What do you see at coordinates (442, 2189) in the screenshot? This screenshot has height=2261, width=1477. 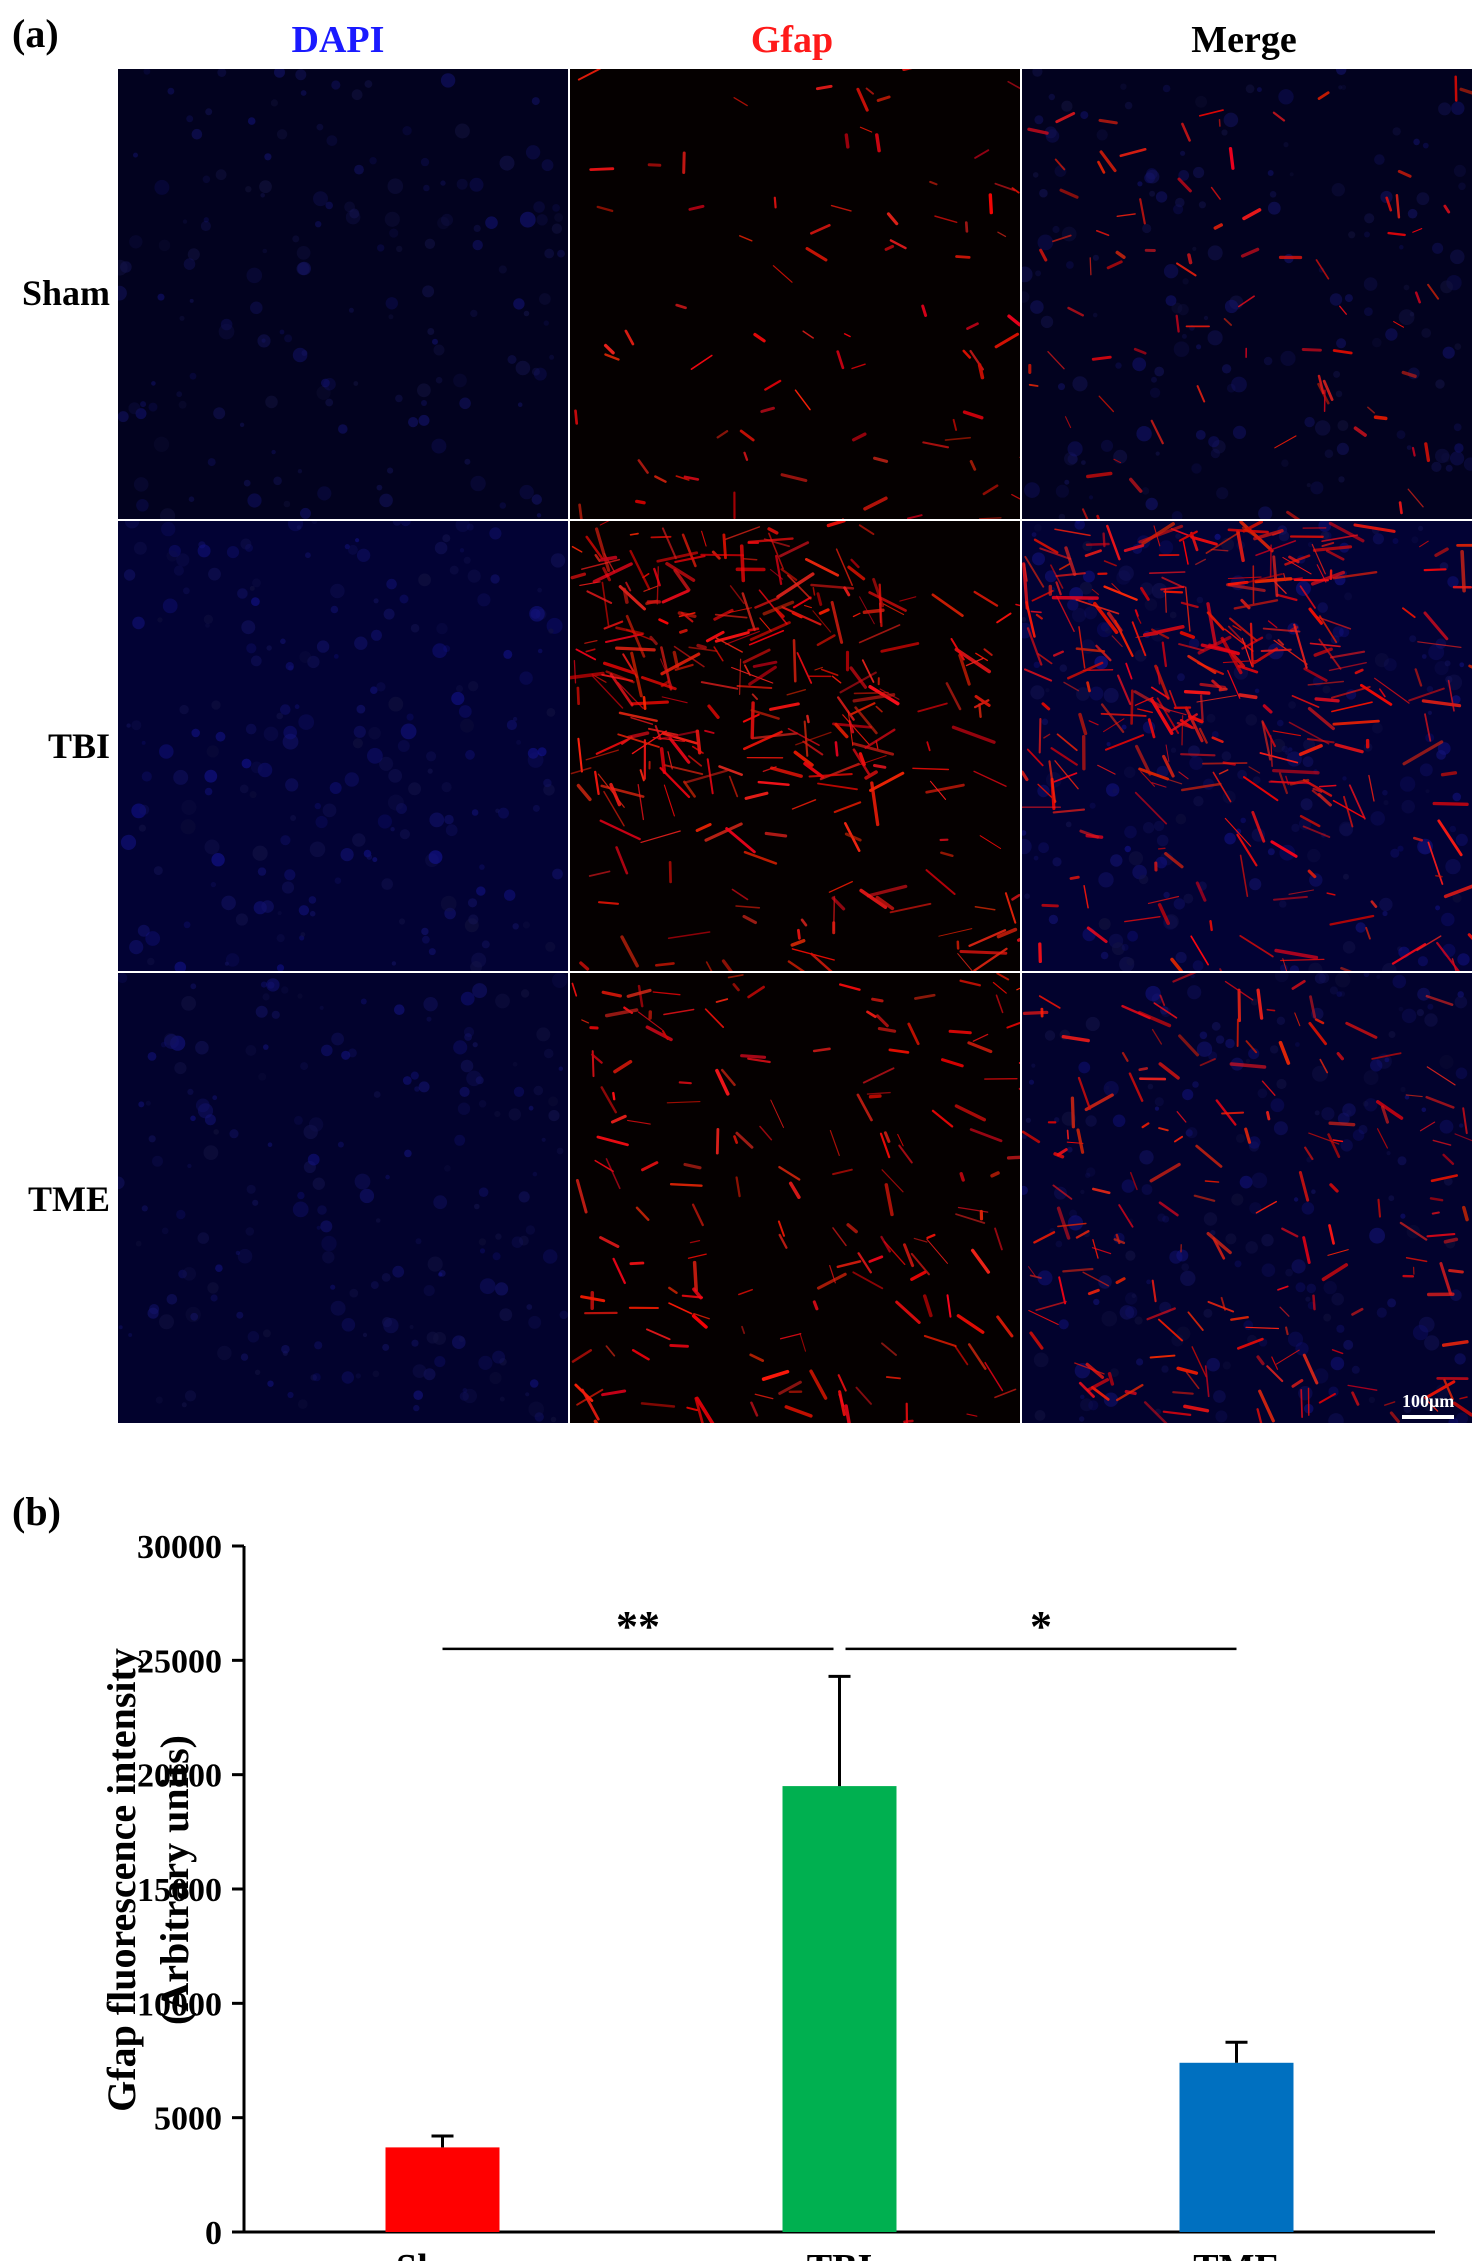 I see `bar-sham` at bounding box center [442, 2189].